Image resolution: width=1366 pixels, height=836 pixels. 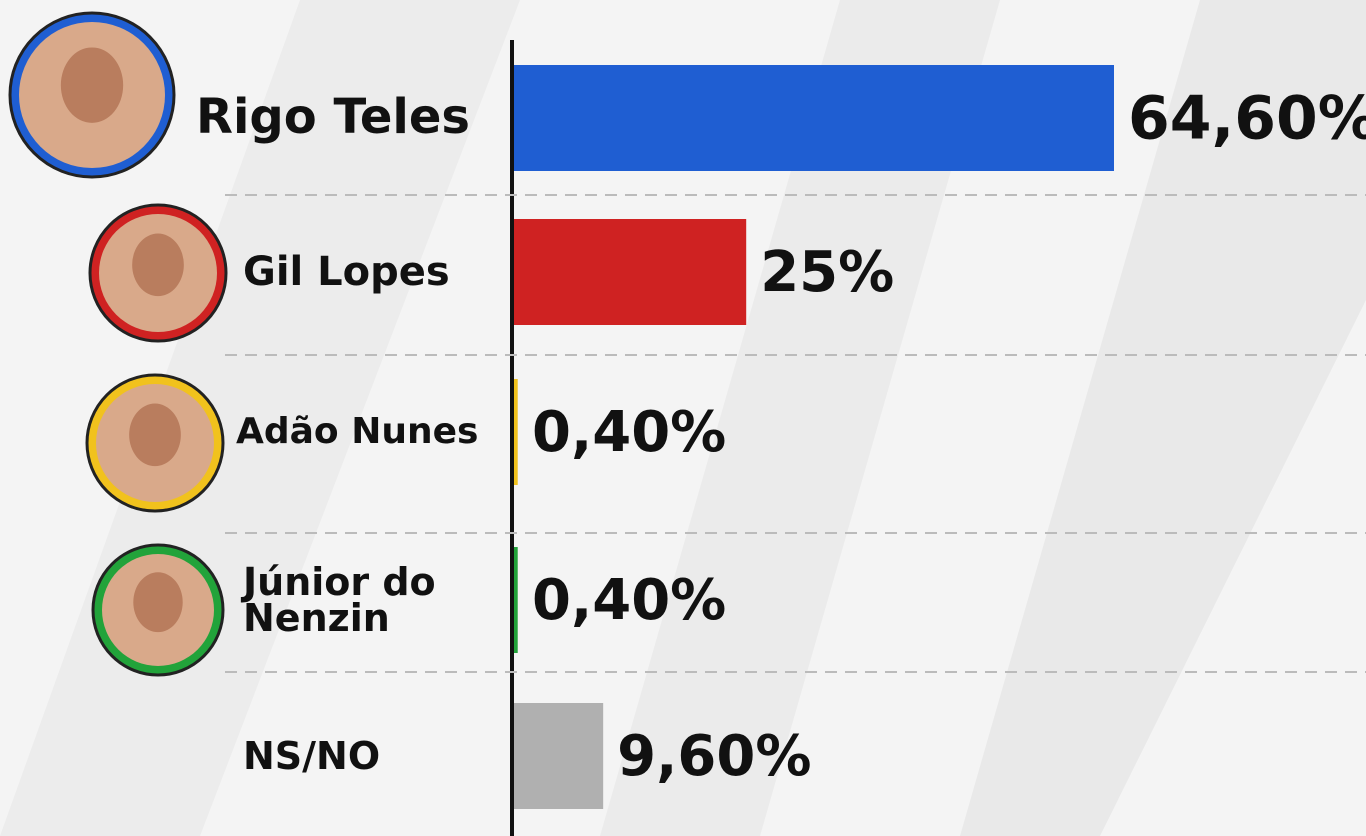 I want to click on value-label: 64,60%, so click(x=1247, y=119).